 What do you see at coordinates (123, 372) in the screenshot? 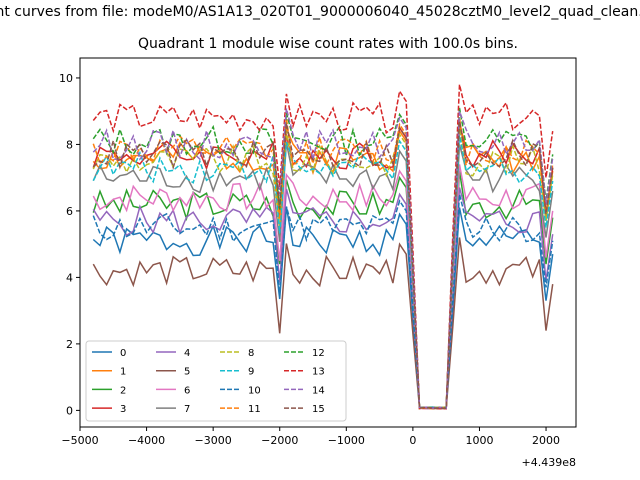
I see `legend-label: 1` at bounding box center [123, 372].